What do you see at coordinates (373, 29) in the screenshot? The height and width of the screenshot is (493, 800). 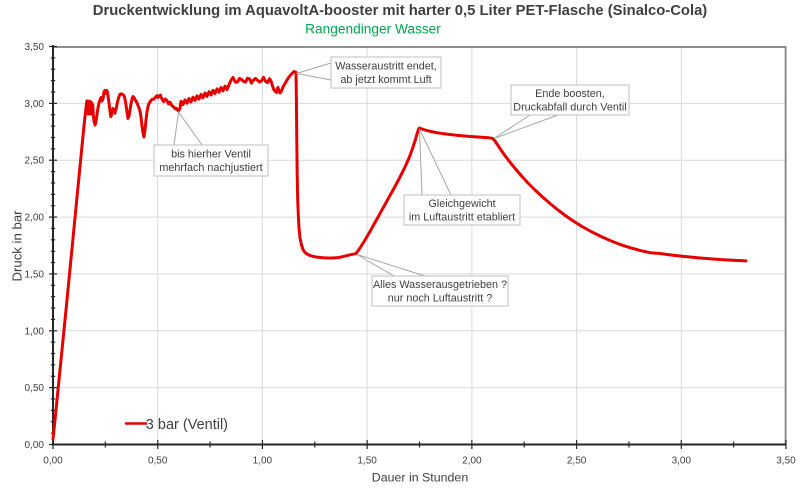 I see `svg-text: Rangendinger Wasser` at bounding box center [373, 29].